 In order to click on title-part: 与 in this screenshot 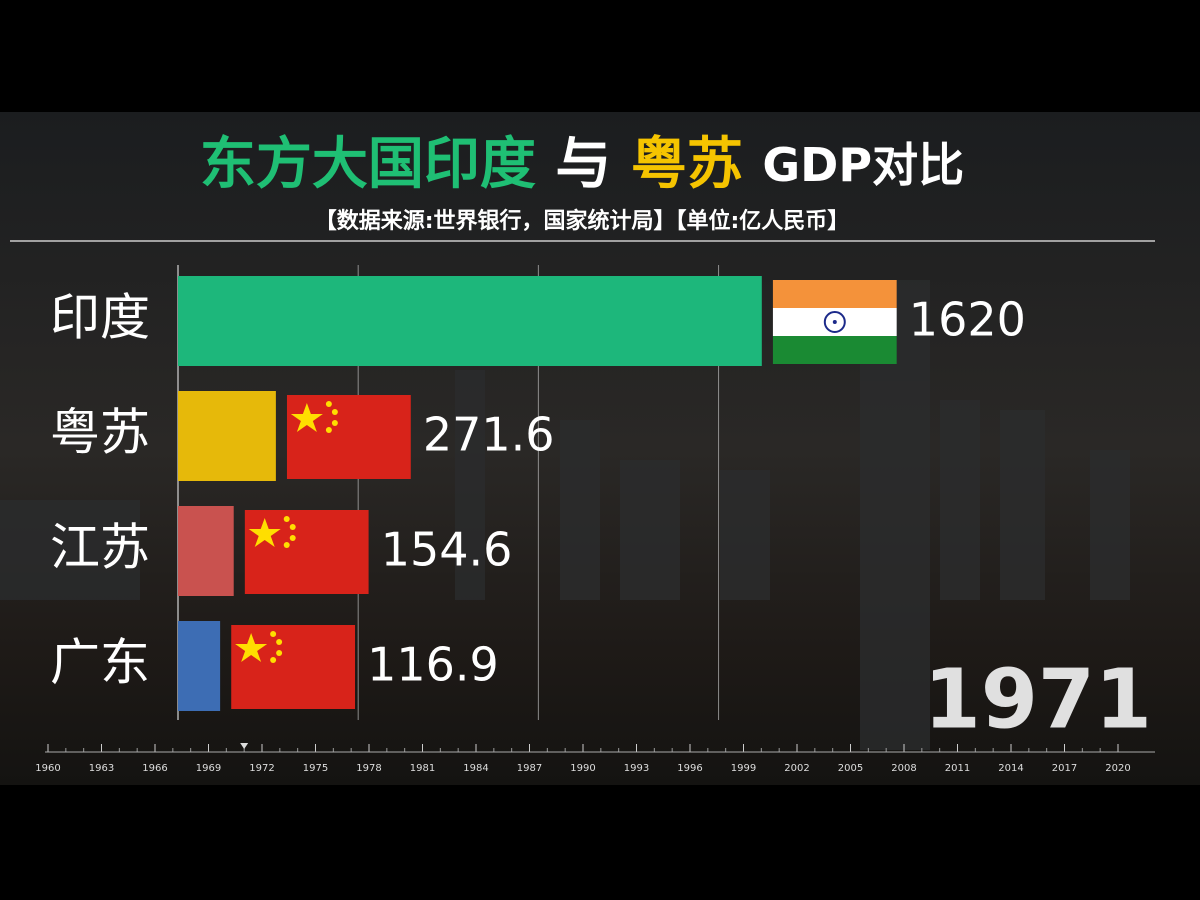, I will do `click(583, 164)`.